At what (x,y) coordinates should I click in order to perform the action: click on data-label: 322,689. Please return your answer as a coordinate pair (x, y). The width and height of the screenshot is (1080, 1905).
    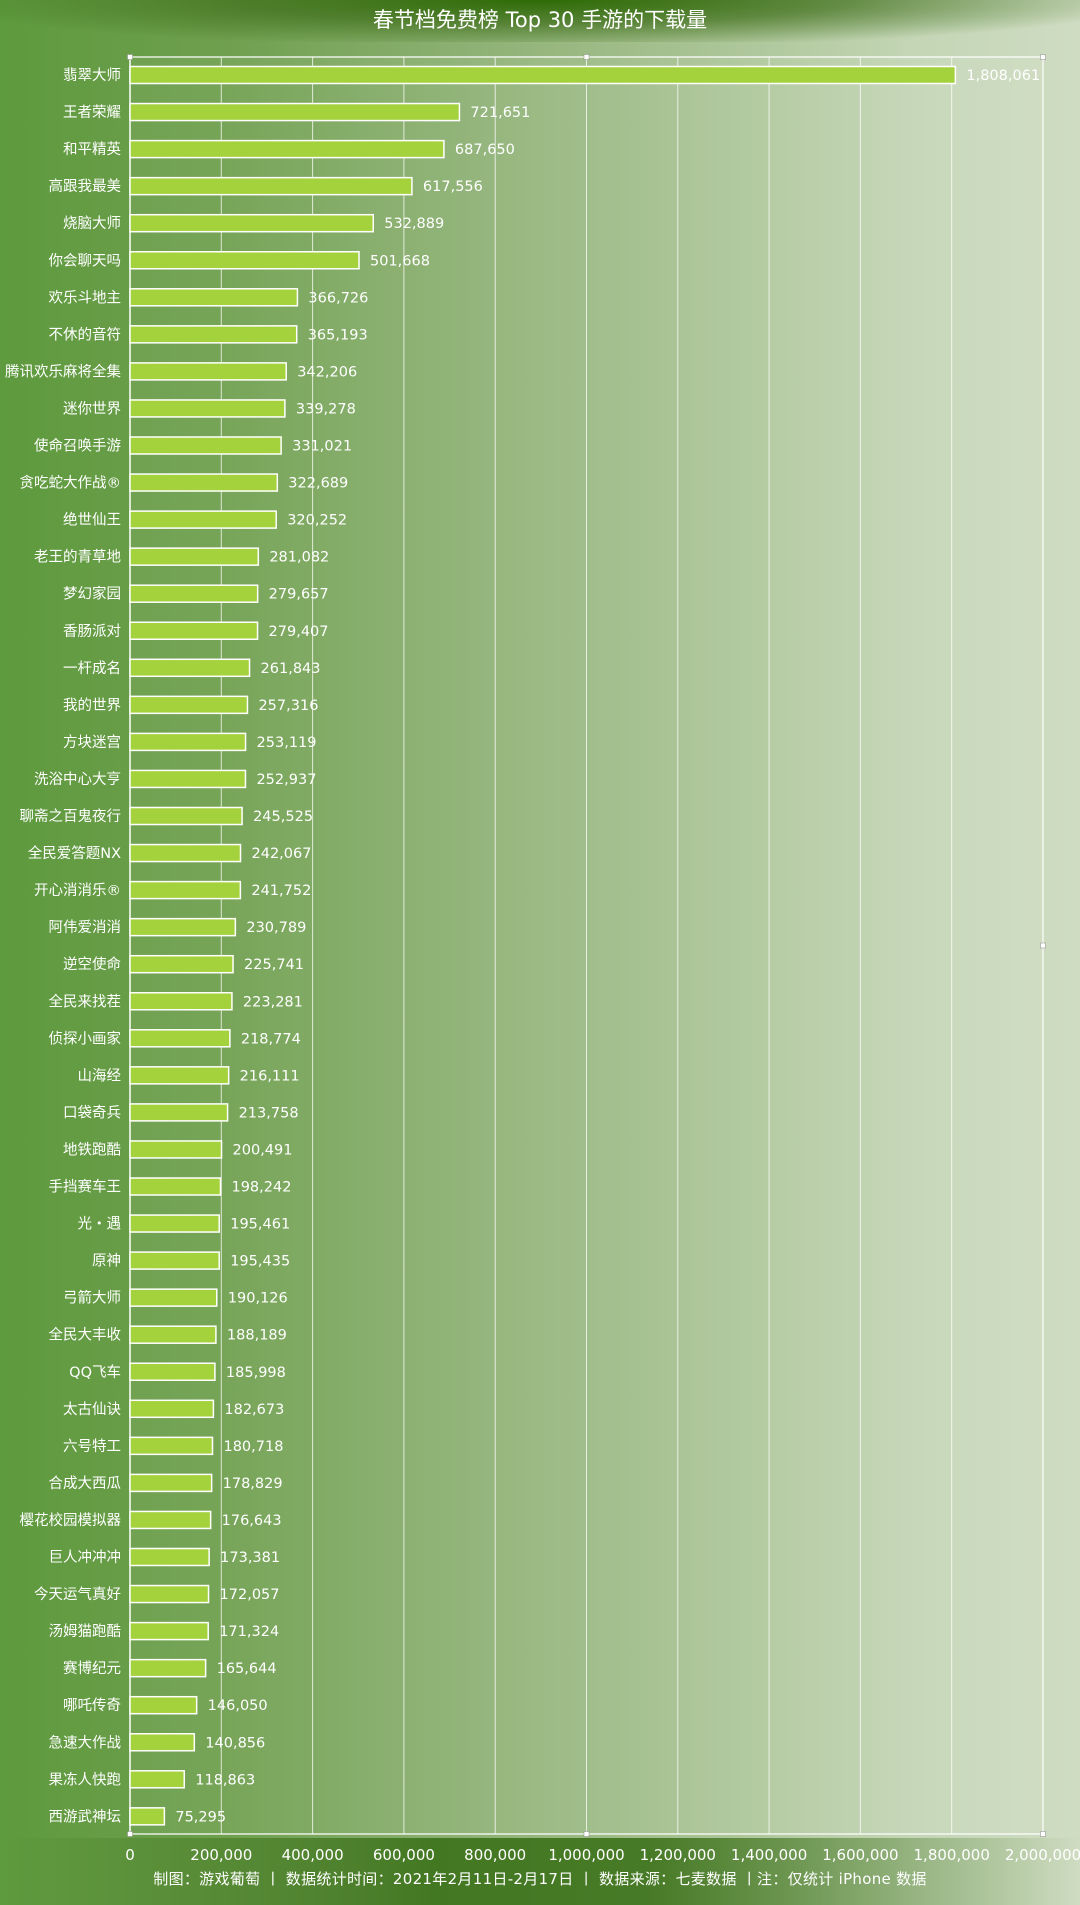
    Looking at the image, I should click on (318, 484).